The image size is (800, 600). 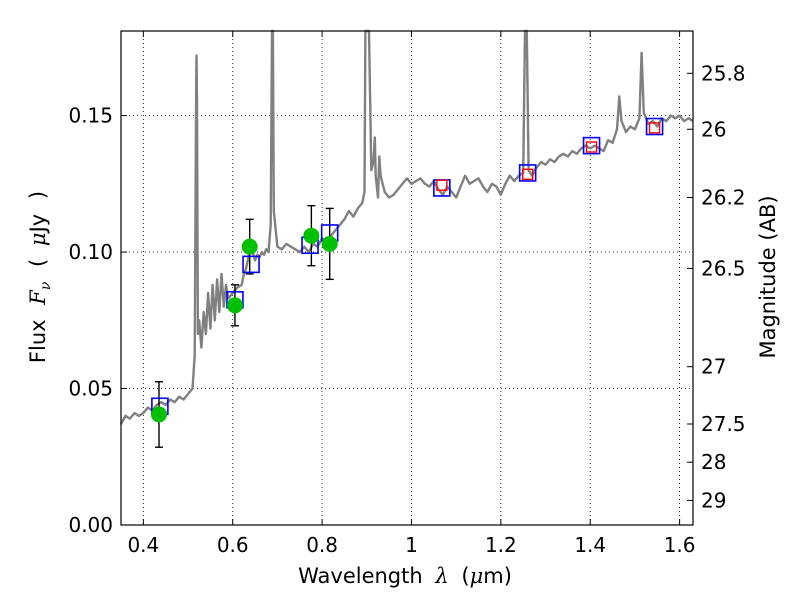 I want to click on y2-tick-label: 25.8, so click(x=723, y=73).